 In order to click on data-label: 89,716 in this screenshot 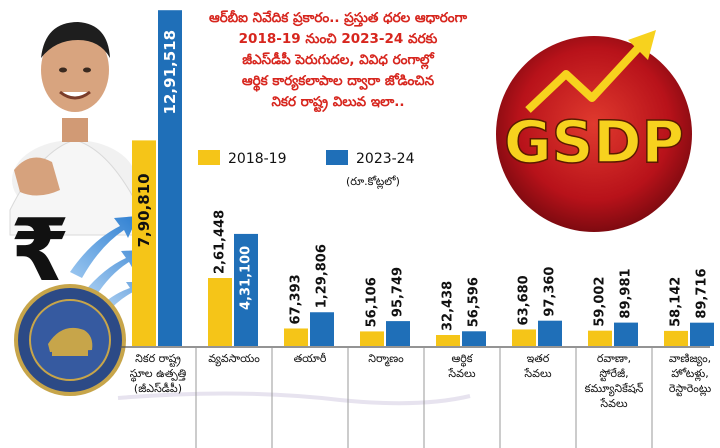, I will do `click(702, 294)`.